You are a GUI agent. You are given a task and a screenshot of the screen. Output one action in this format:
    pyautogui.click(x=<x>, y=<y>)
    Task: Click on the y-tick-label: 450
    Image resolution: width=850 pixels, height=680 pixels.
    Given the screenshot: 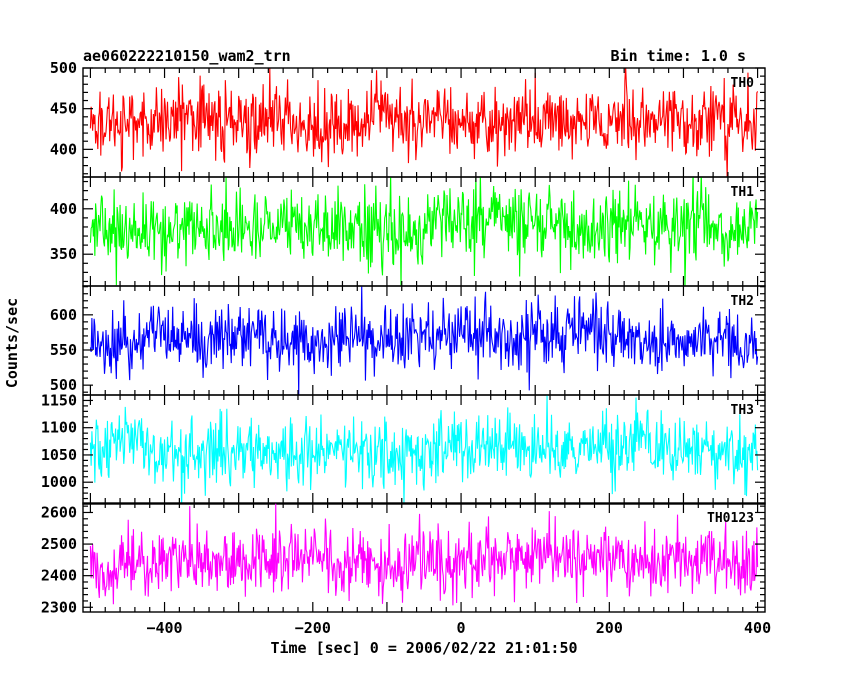 What is the action you would take?
    pyautogui.click(x=63, y=109)
    